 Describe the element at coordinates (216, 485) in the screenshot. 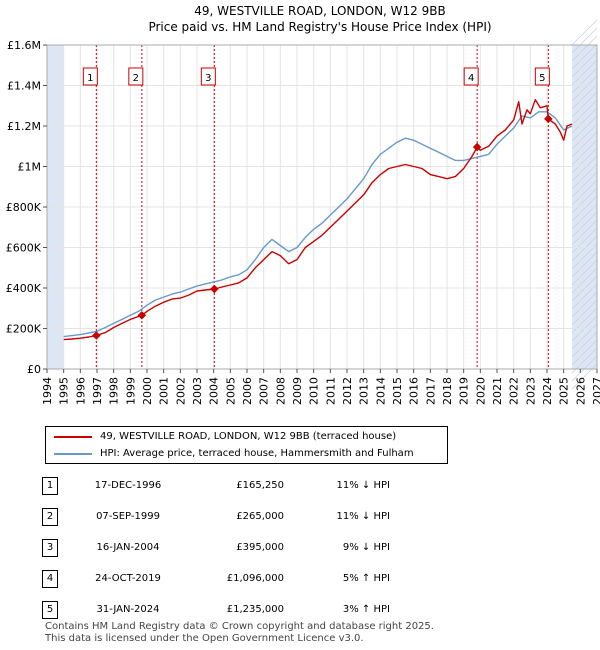

I see `table-row: 1 17-DEC-1996 £165,250 11% ↓ HPI` at that location.